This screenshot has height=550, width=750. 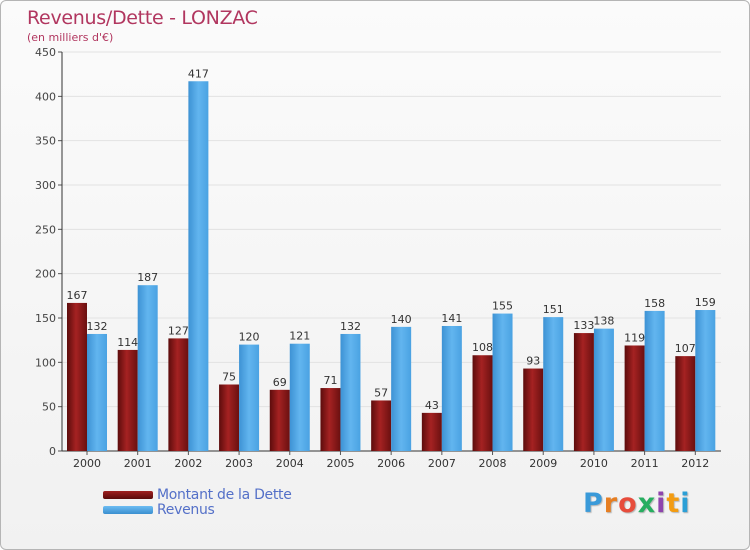 What do you see at coordinates (432, 405) in the screenshot?
I see `data-label-debt: 43` at bounding box center [432, 405].